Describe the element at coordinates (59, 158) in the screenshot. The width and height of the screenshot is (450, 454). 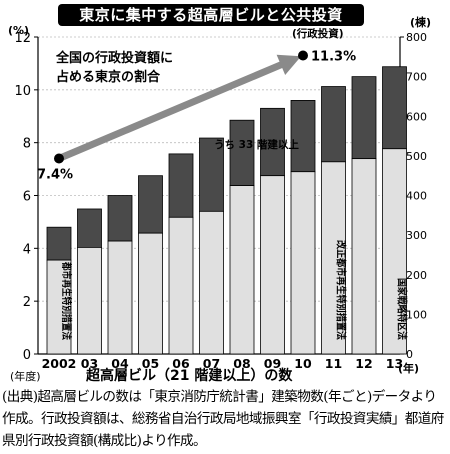
I see `share-start-point` at that location.